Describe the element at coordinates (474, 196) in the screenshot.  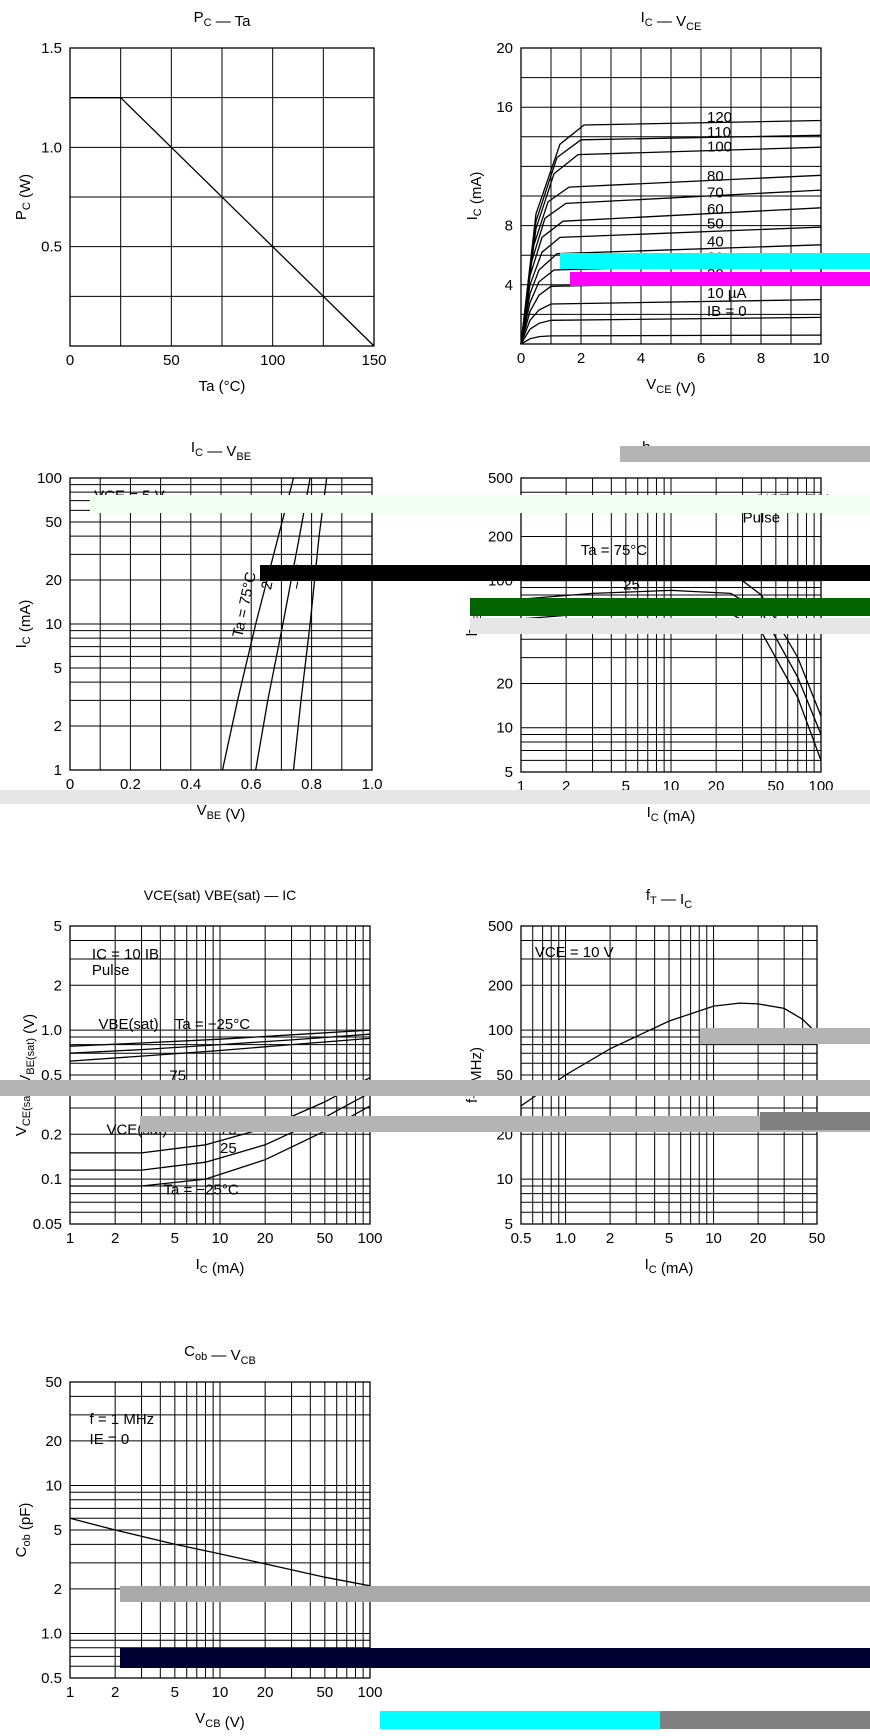
I see `y-axis-label: IC (mA)` at that location.